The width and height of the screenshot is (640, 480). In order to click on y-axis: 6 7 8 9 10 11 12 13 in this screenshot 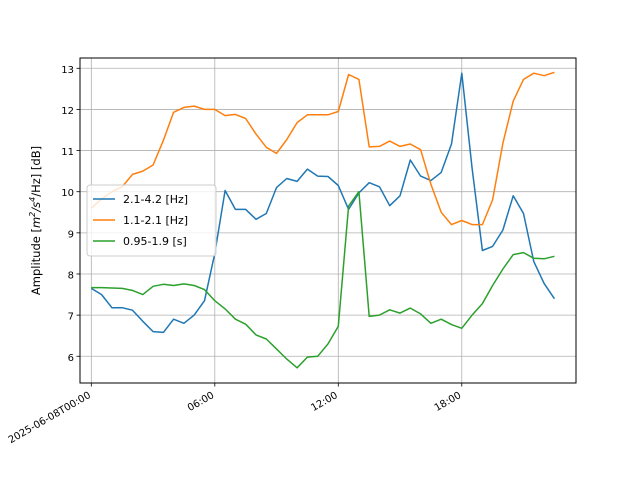, I will do `click(70, 214)`.